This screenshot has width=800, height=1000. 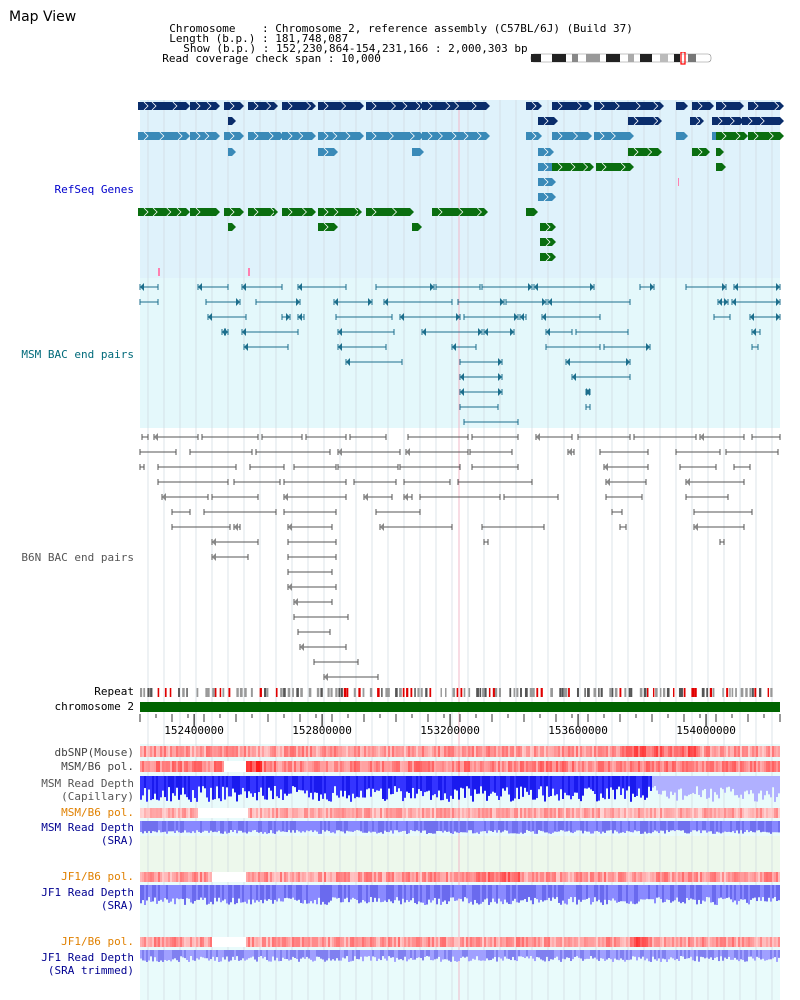 I want to click on chromosome-ideogram, so click(x=623, y=59).